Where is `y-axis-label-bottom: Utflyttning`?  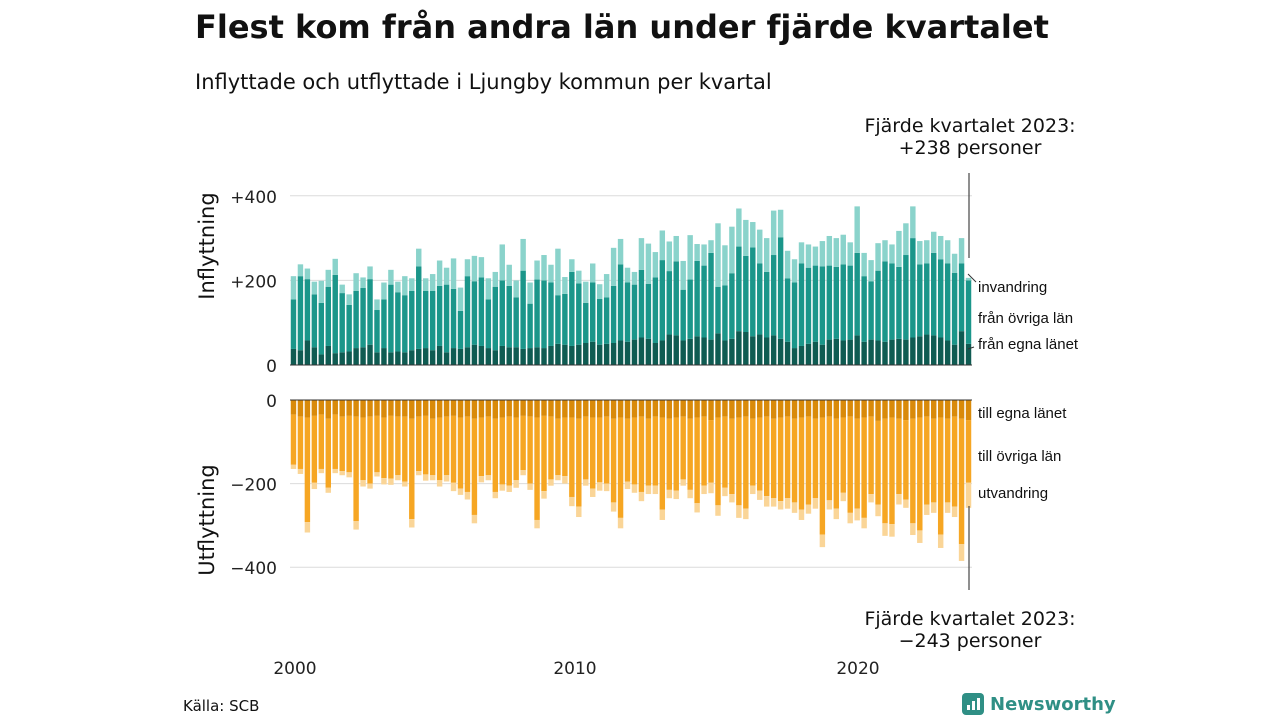
y-axis-label-bottom: Utflyttning is located at coordinates (207, 520).